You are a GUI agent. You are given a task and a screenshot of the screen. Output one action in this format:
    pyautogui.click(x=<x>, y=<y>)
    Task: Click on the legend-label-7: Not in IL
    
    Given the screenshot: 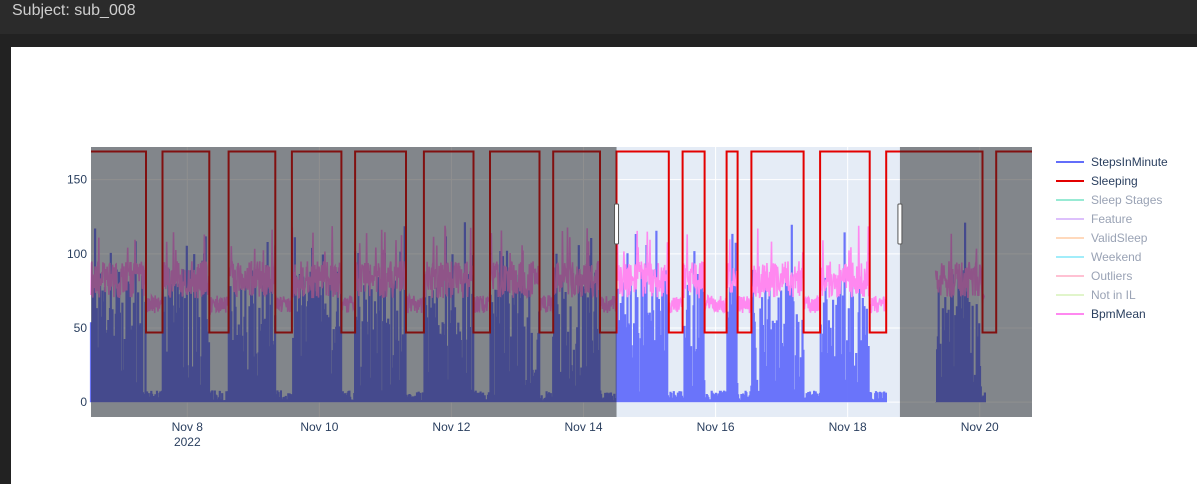 What is the action you would take?
    pyautogui.click(x=1113, y=295)
    